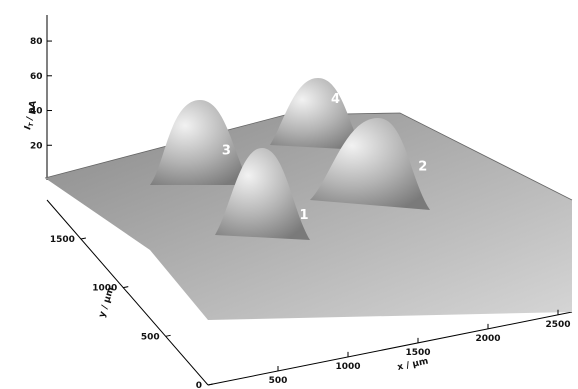  Describe the element at coordinates (104, 289) in the screenshot. I see `y-tick-label: 1000` at that location.